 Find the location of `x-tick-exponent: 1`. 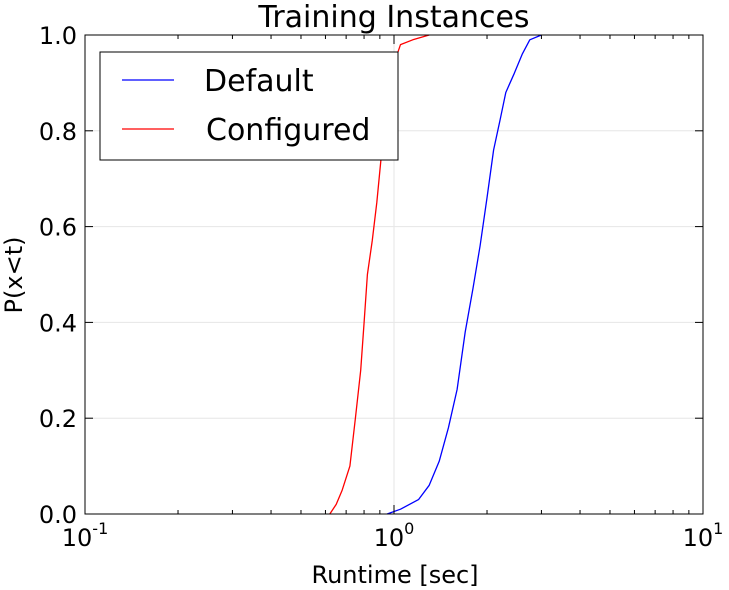

x-tick-exponent: 1 is located at coordinates (718, 528).